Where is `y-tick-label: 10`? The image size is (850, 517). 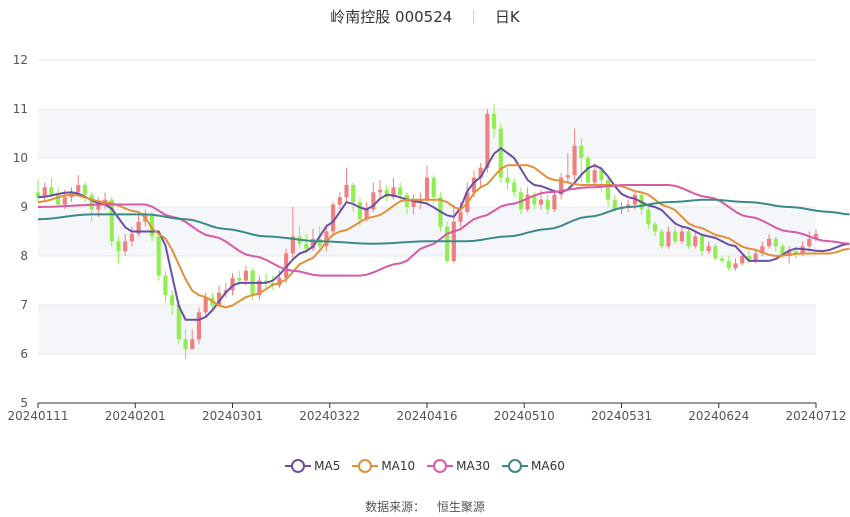 y-tick-label: 10 is located at coordinates (20, 158).